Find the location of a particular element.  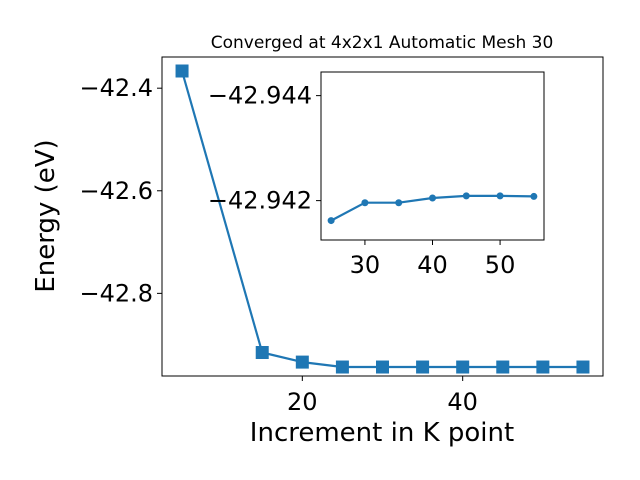

y-tick-label: −42.4 is located at coordinates (116, 88).